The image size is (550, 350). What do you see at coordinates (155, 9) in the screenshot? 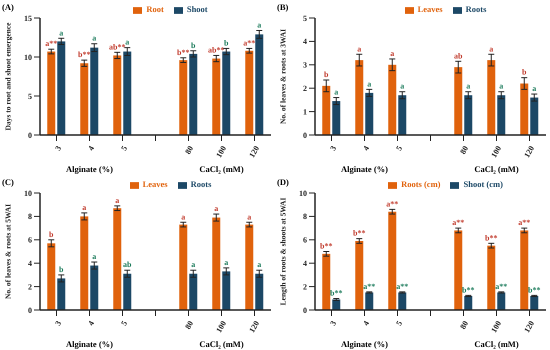
I see `legend-label: Root` at bounding box center [155, 9].